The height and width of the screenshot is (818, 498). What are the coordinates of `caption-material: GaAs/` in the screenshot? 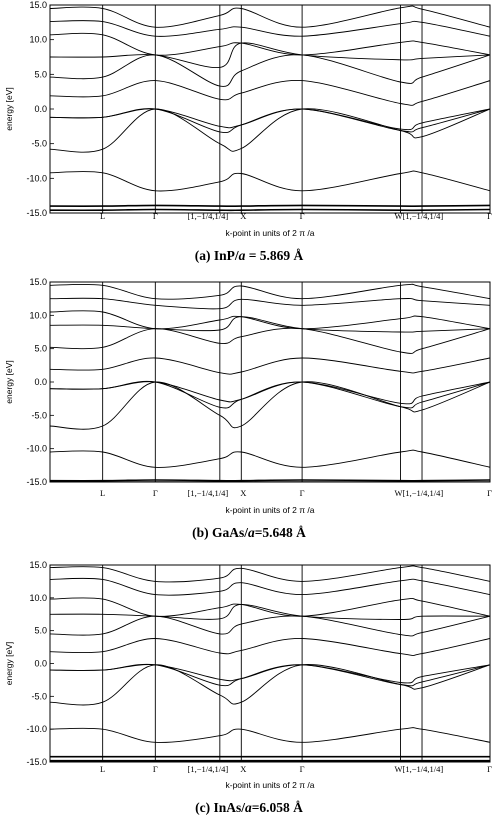 It's located at (229, 532).